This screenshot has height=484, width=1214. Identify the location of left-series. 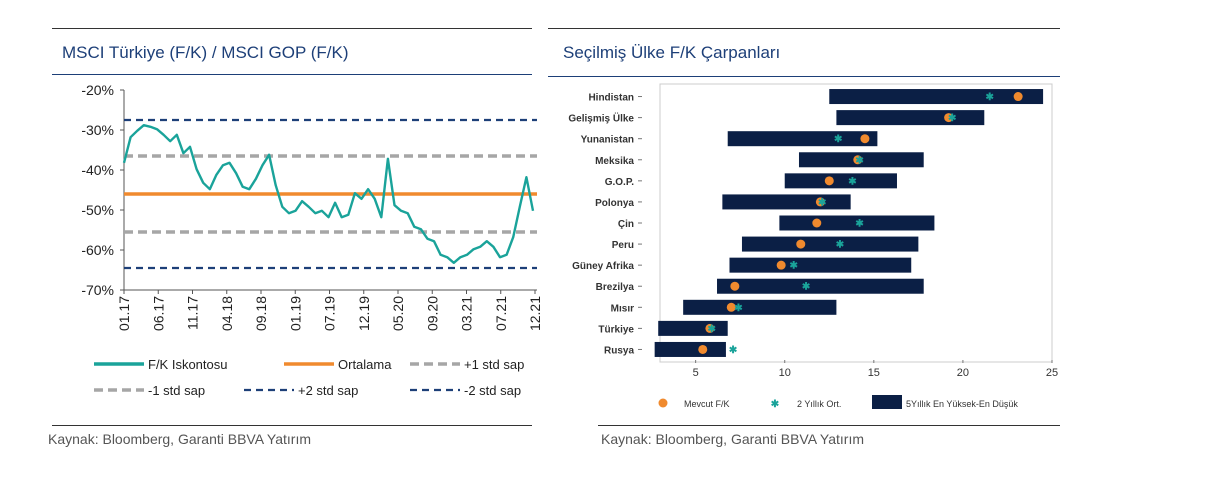
(328, 194).